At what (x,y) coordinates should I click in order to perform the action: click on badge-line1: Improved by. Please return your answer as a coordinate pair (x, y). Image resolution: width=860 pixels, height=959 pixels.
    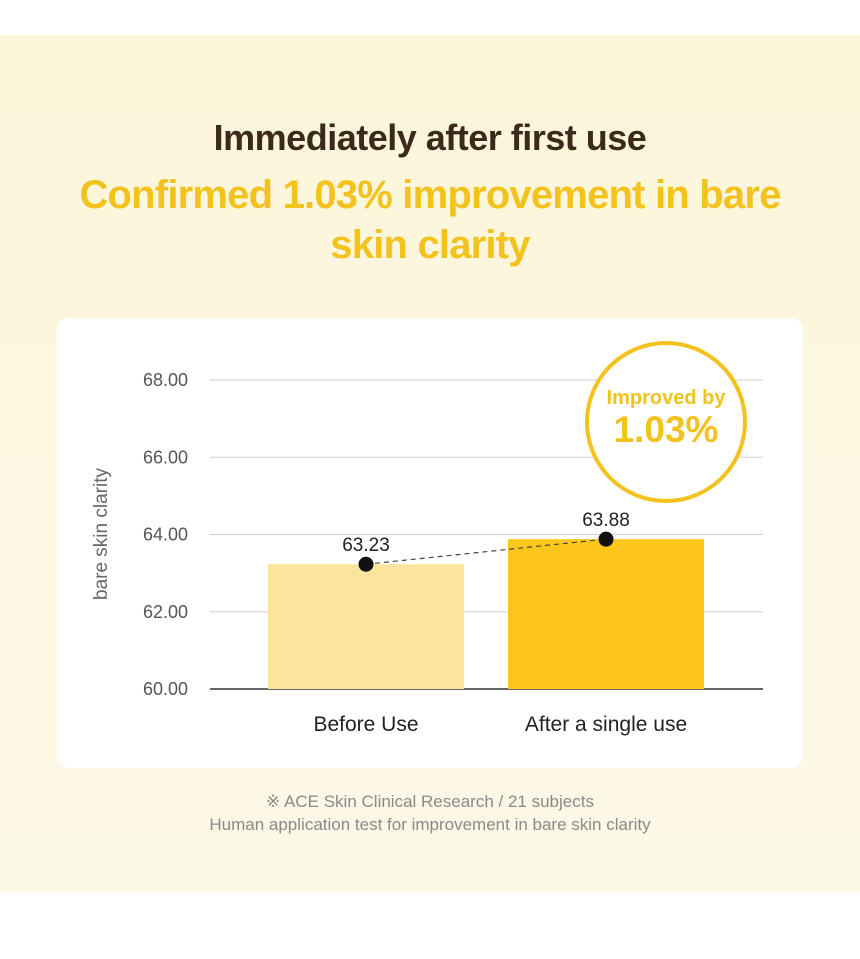
    Looking at the image, I should click on (667, 398).